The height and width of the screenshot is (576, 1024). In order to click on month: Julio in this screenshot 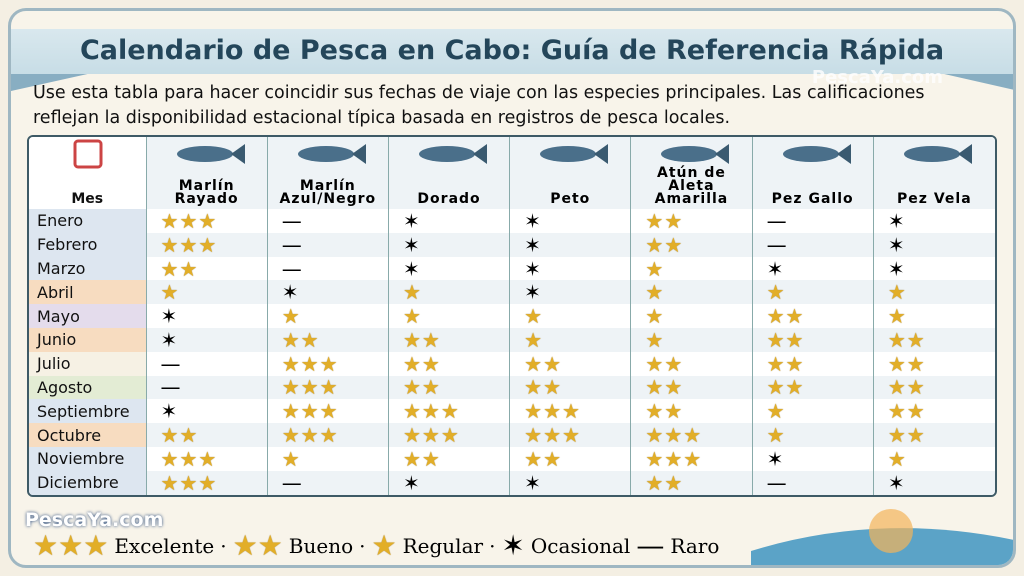, I will do `click(88, 363)`.